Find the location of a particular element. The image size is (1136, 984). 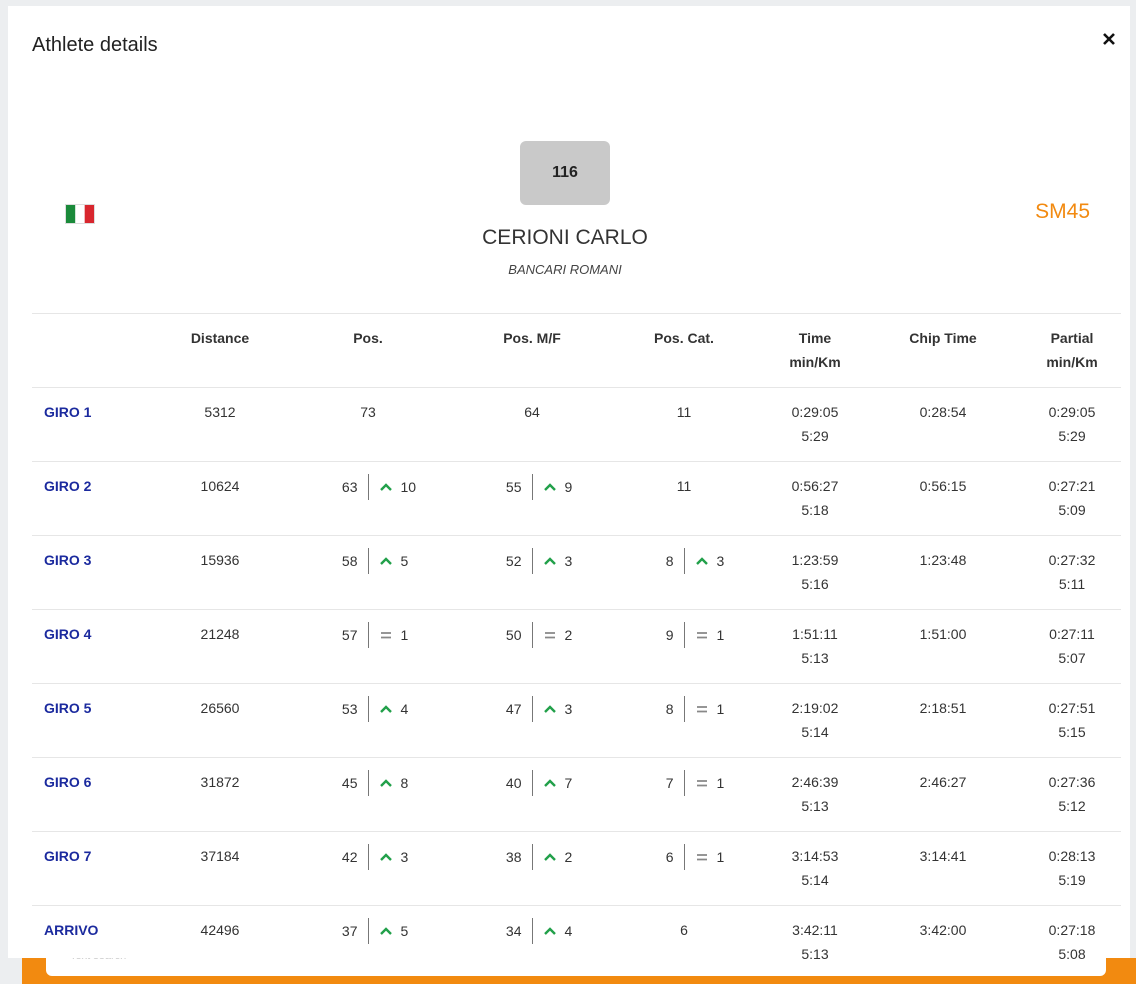

split-label: ARRIVO is located at coordinates (71, 930).